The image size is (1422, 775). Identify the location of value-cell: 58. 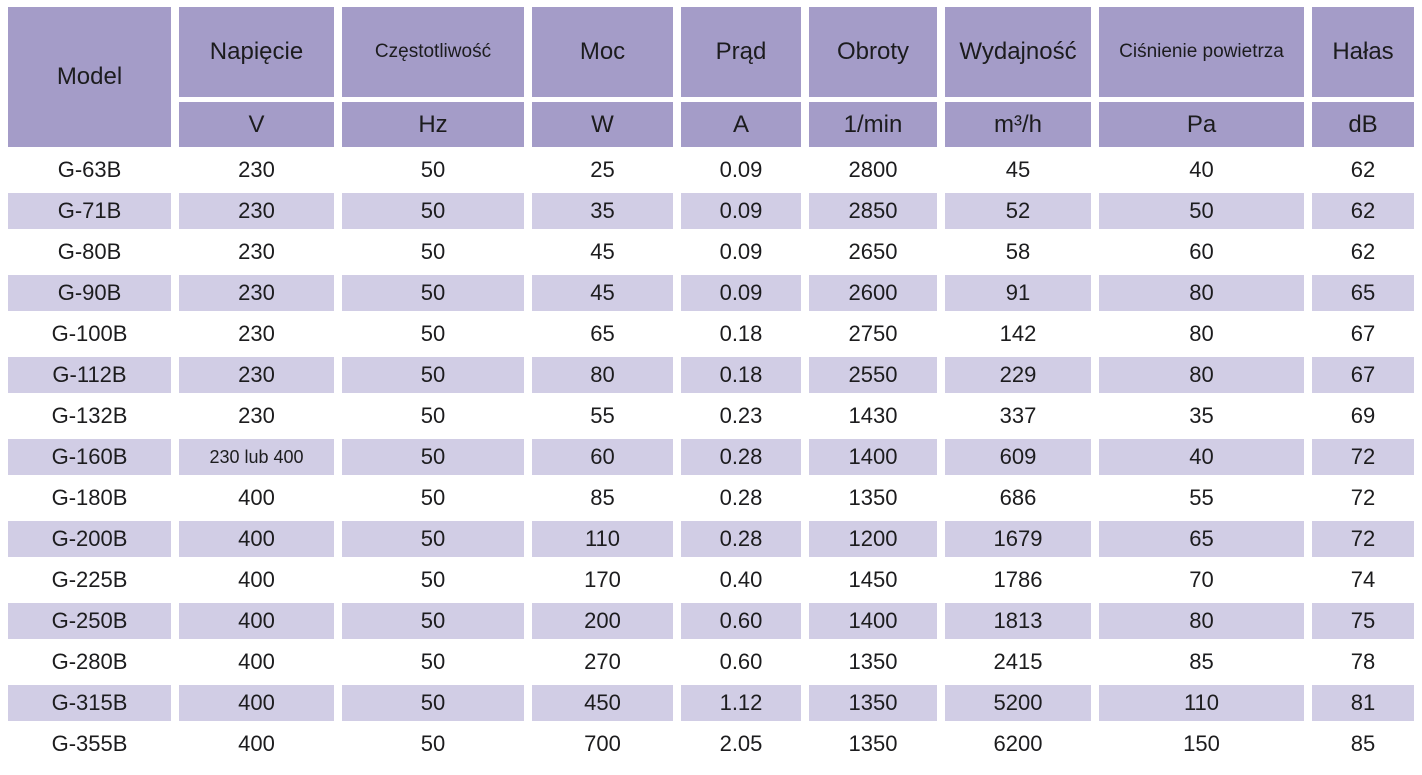
(1018, 251).